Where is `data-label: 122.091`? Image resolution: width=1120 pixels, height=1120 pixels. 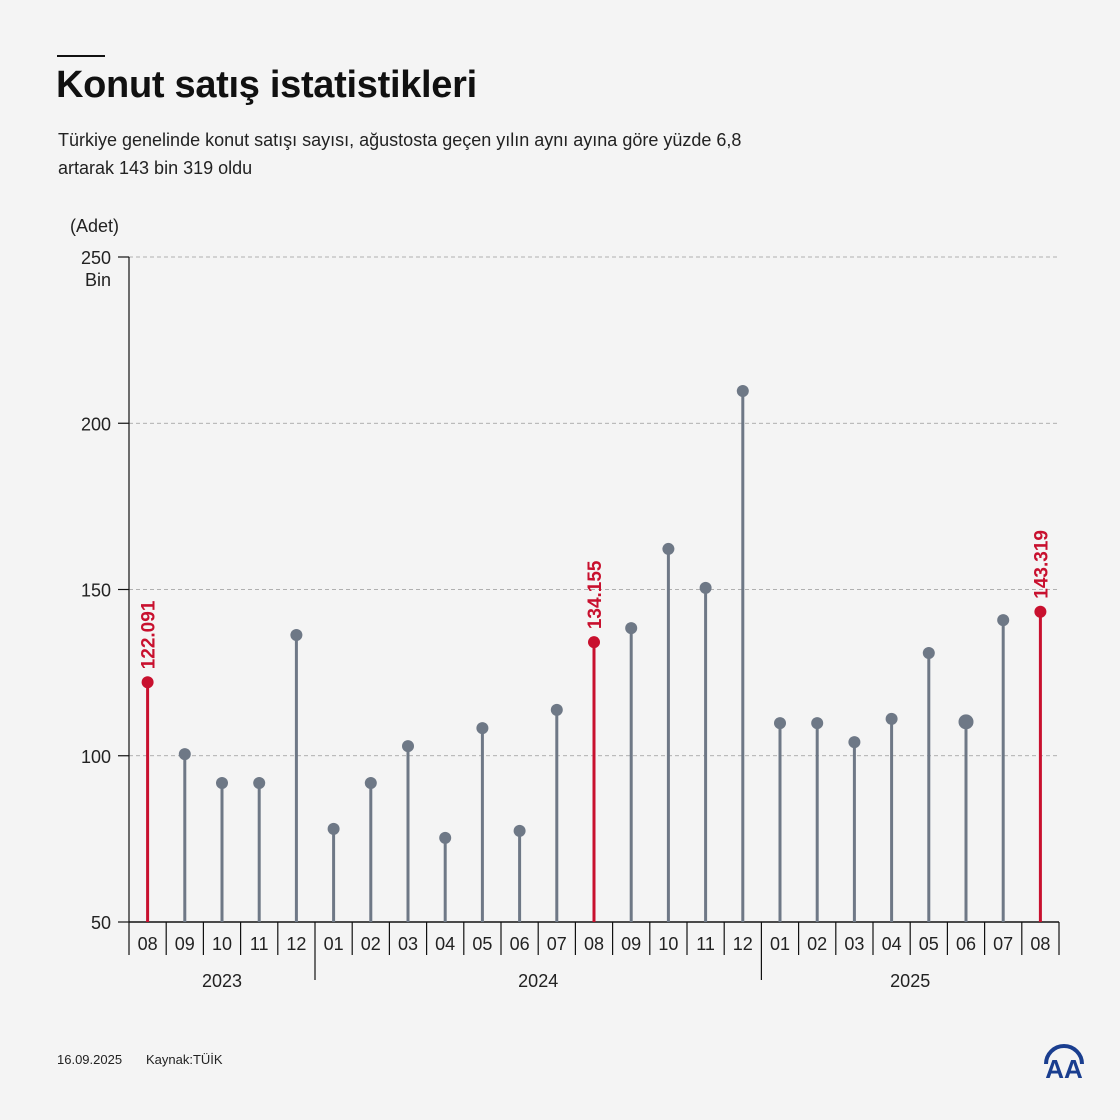
data-label: 122.091 is located at coordinates (149, 634).